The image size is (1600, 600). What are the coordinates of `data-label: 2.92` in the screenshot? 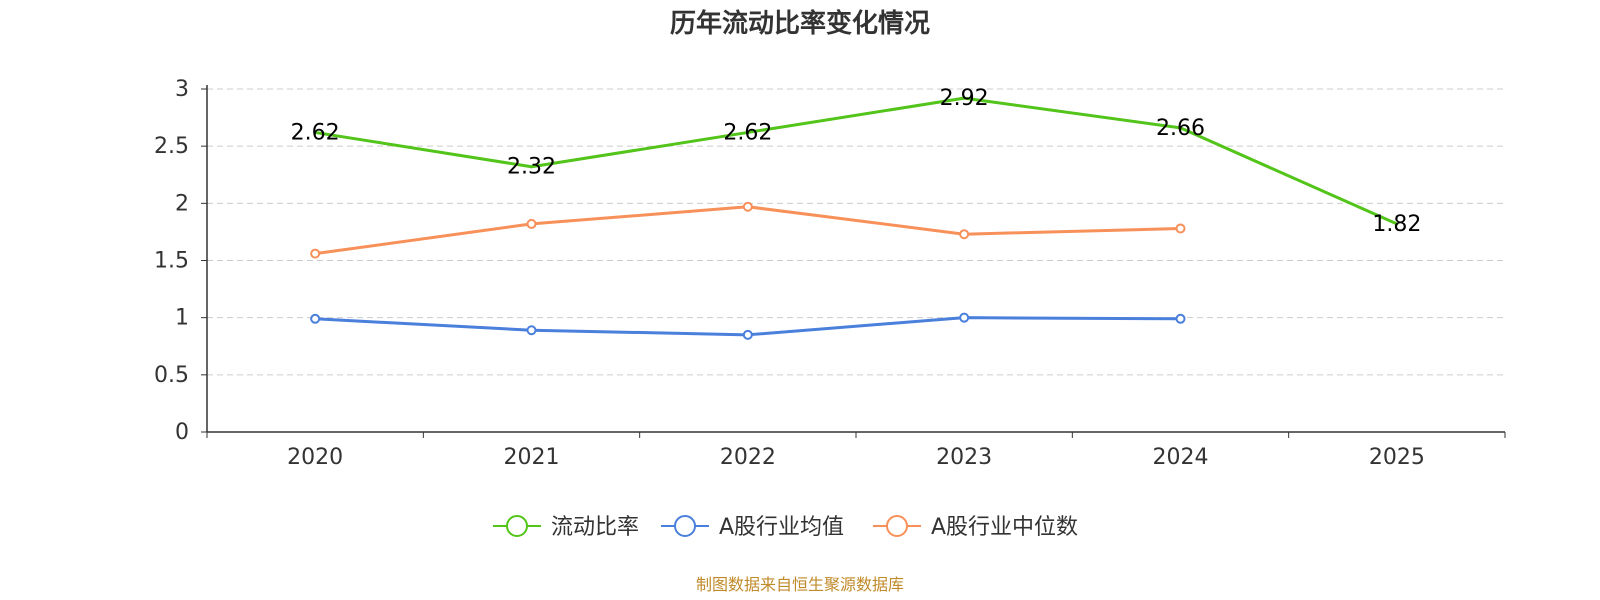 It's located at (964, 98).